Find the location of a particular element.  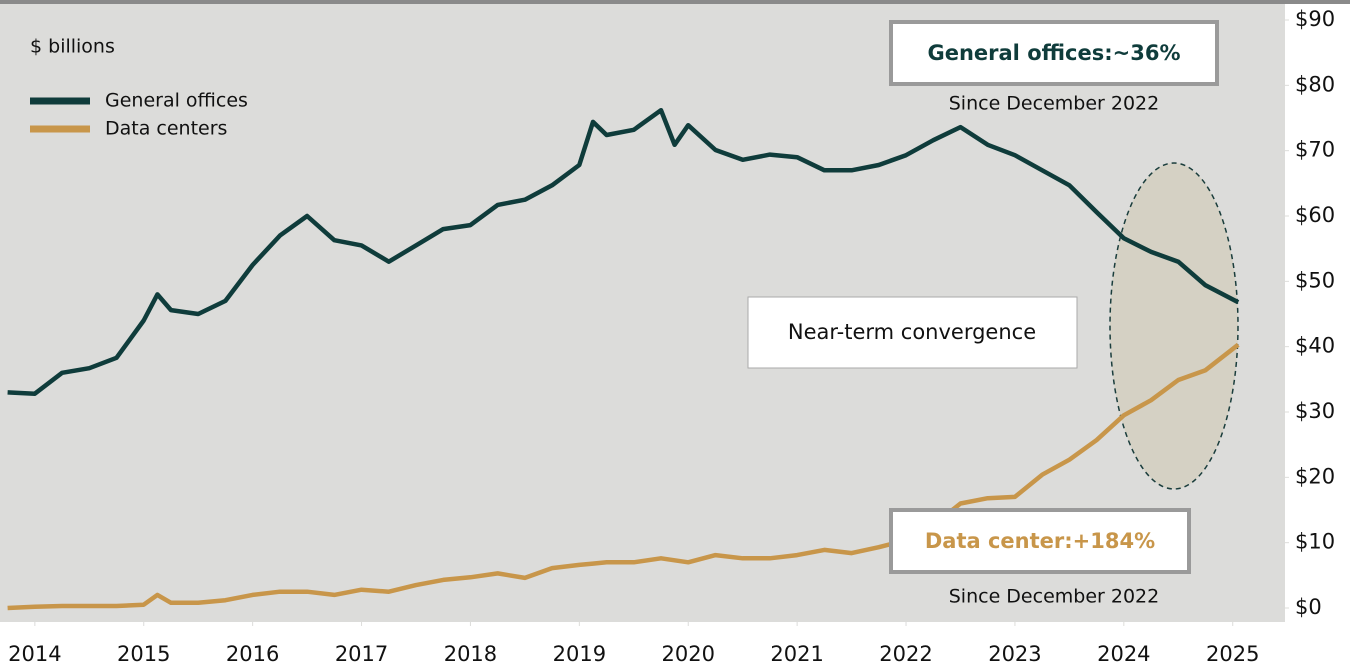

x-tick-label: 2022 is located at coordinates (905, 654).